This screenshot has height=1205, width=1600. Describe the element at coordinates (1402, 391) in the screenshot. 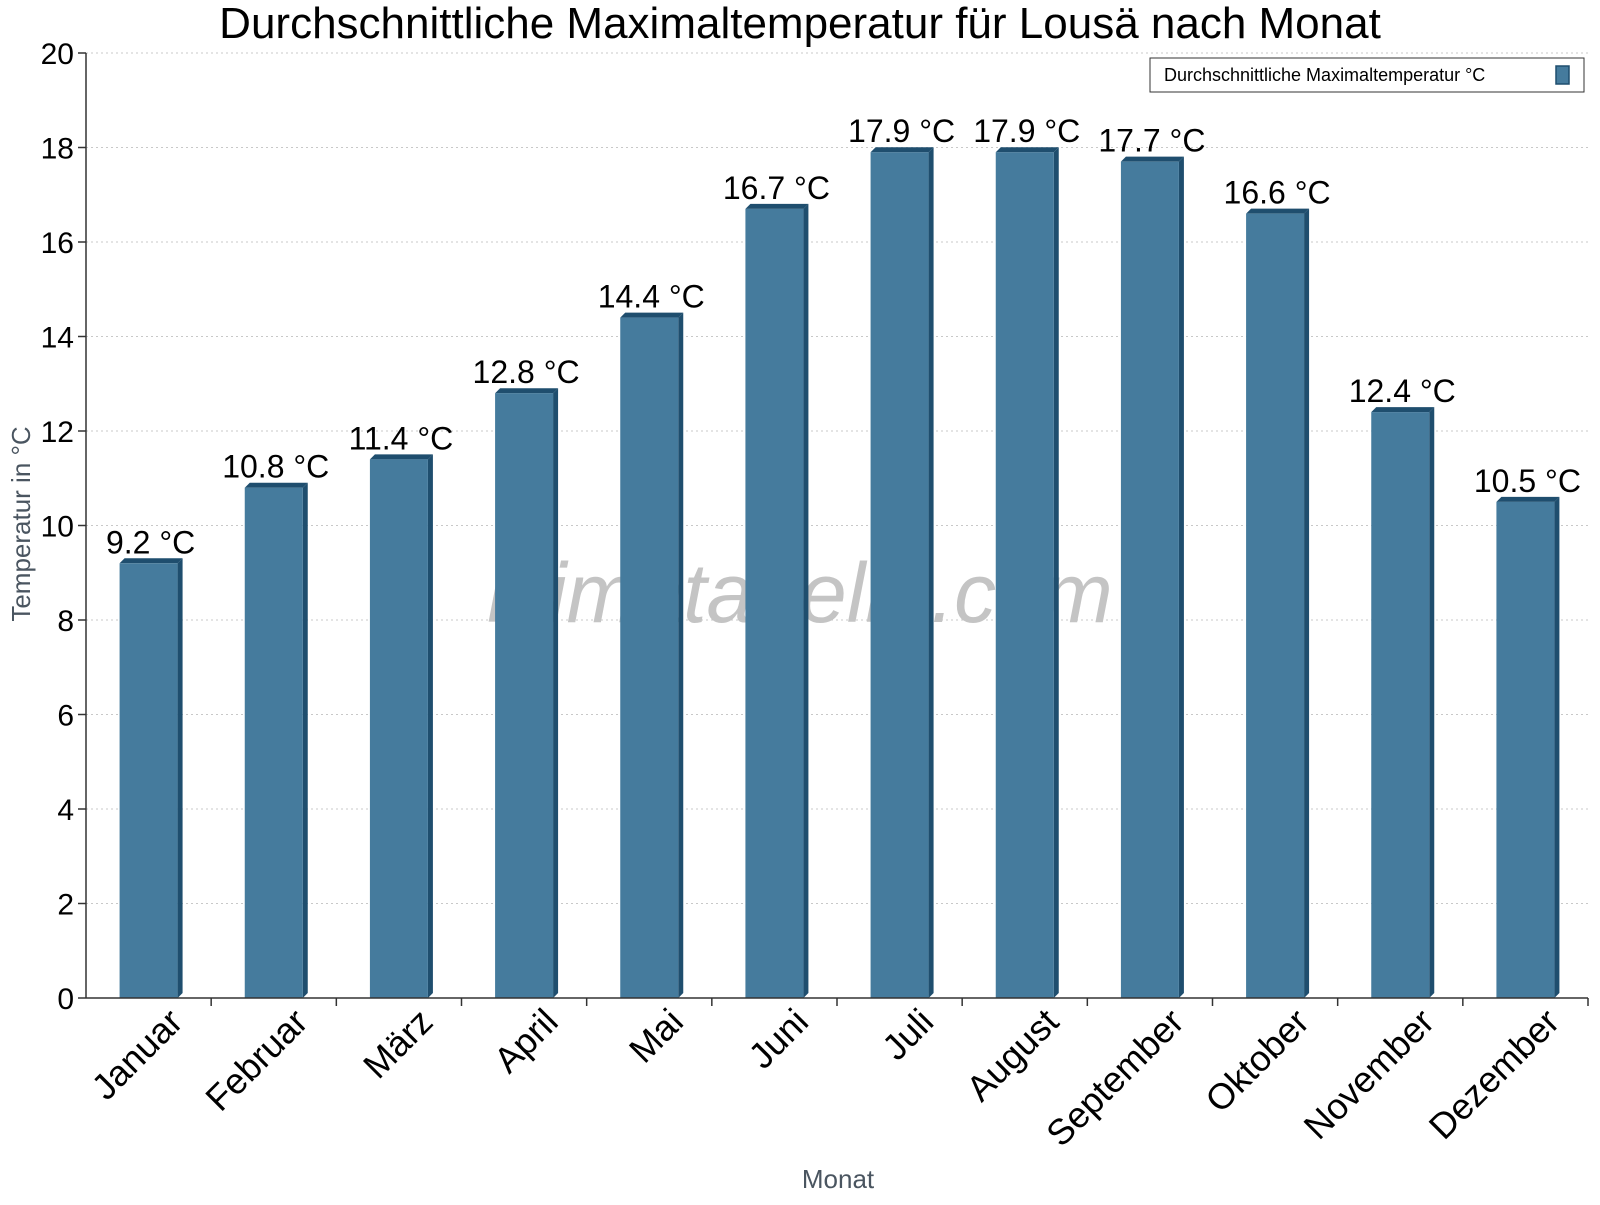

I see `data-label: 12.4 °C` at that location.